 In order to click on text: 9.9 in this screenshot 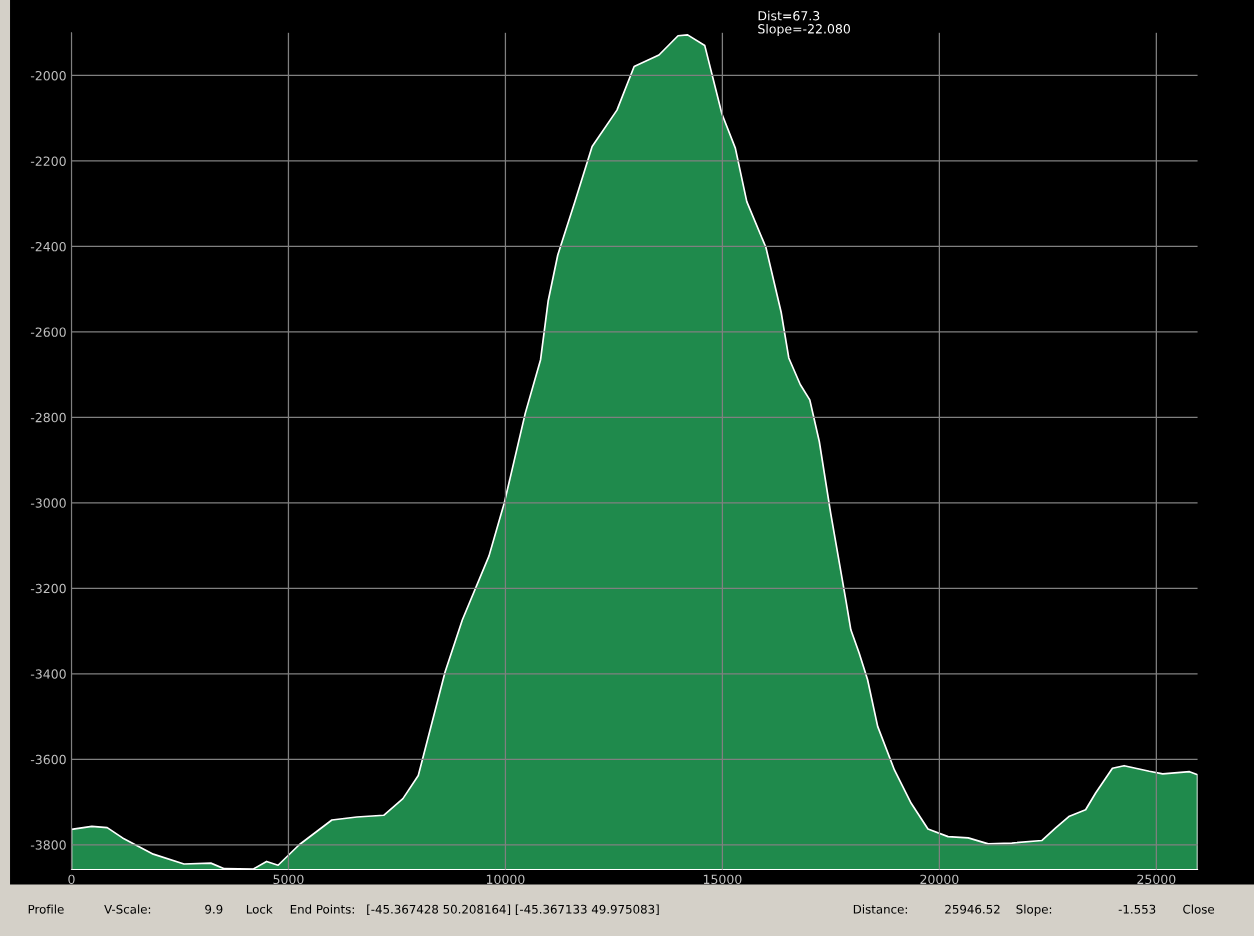, I will do `click(214, 909)`.